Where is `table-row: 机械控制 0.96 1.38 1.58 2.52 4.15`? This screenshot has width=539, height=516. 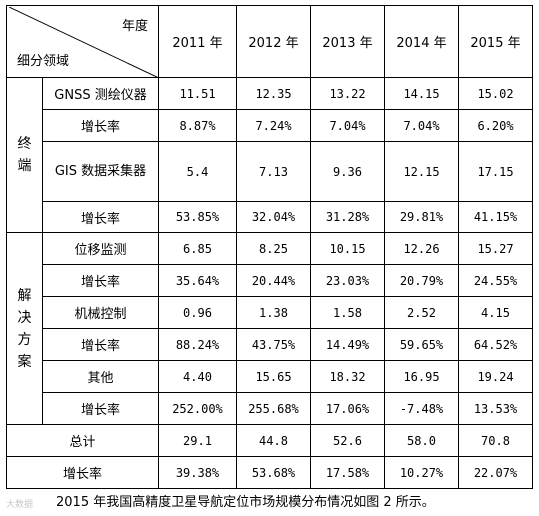
table-row: 机械控制 0.96 1.38 1.58 2.52 4.15 is located at coordinates (270, 312).